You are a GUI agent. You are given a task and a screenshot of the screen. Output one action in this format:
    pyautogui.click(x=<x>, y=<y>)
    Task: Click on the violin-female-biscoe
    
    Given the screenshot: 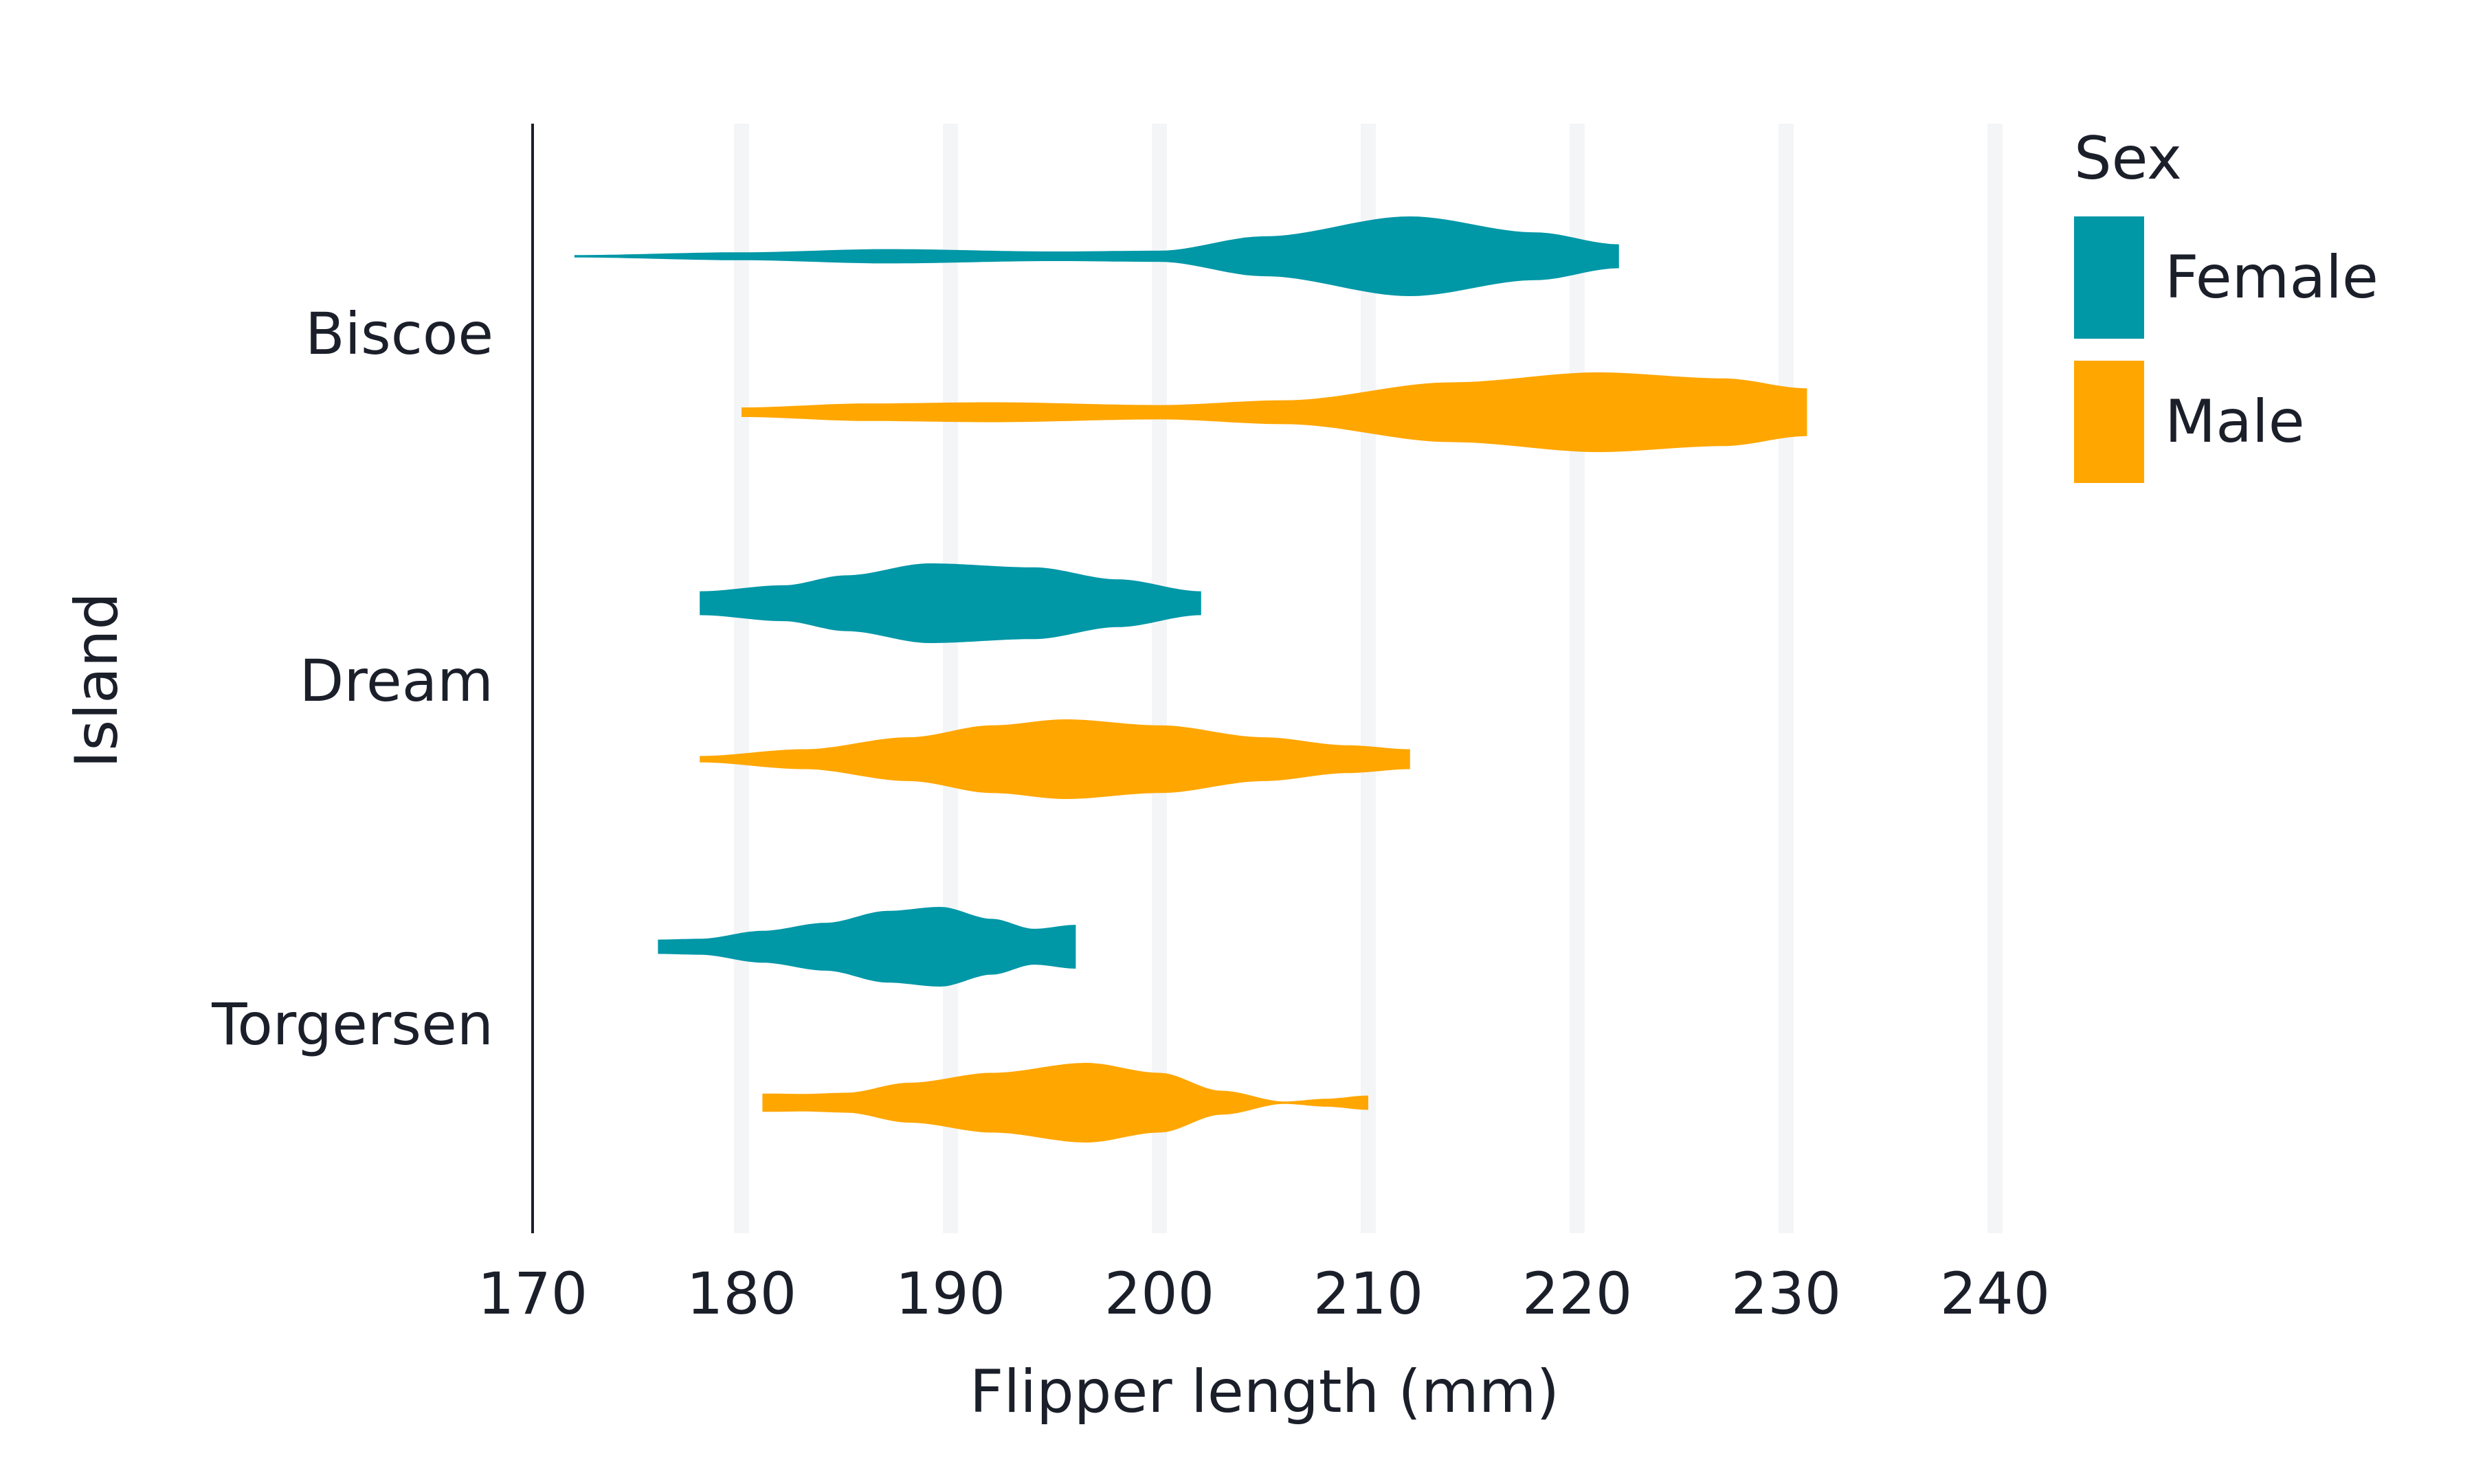 What is the action you would take?
    pyautogui.click(x=1096, y=256)
    